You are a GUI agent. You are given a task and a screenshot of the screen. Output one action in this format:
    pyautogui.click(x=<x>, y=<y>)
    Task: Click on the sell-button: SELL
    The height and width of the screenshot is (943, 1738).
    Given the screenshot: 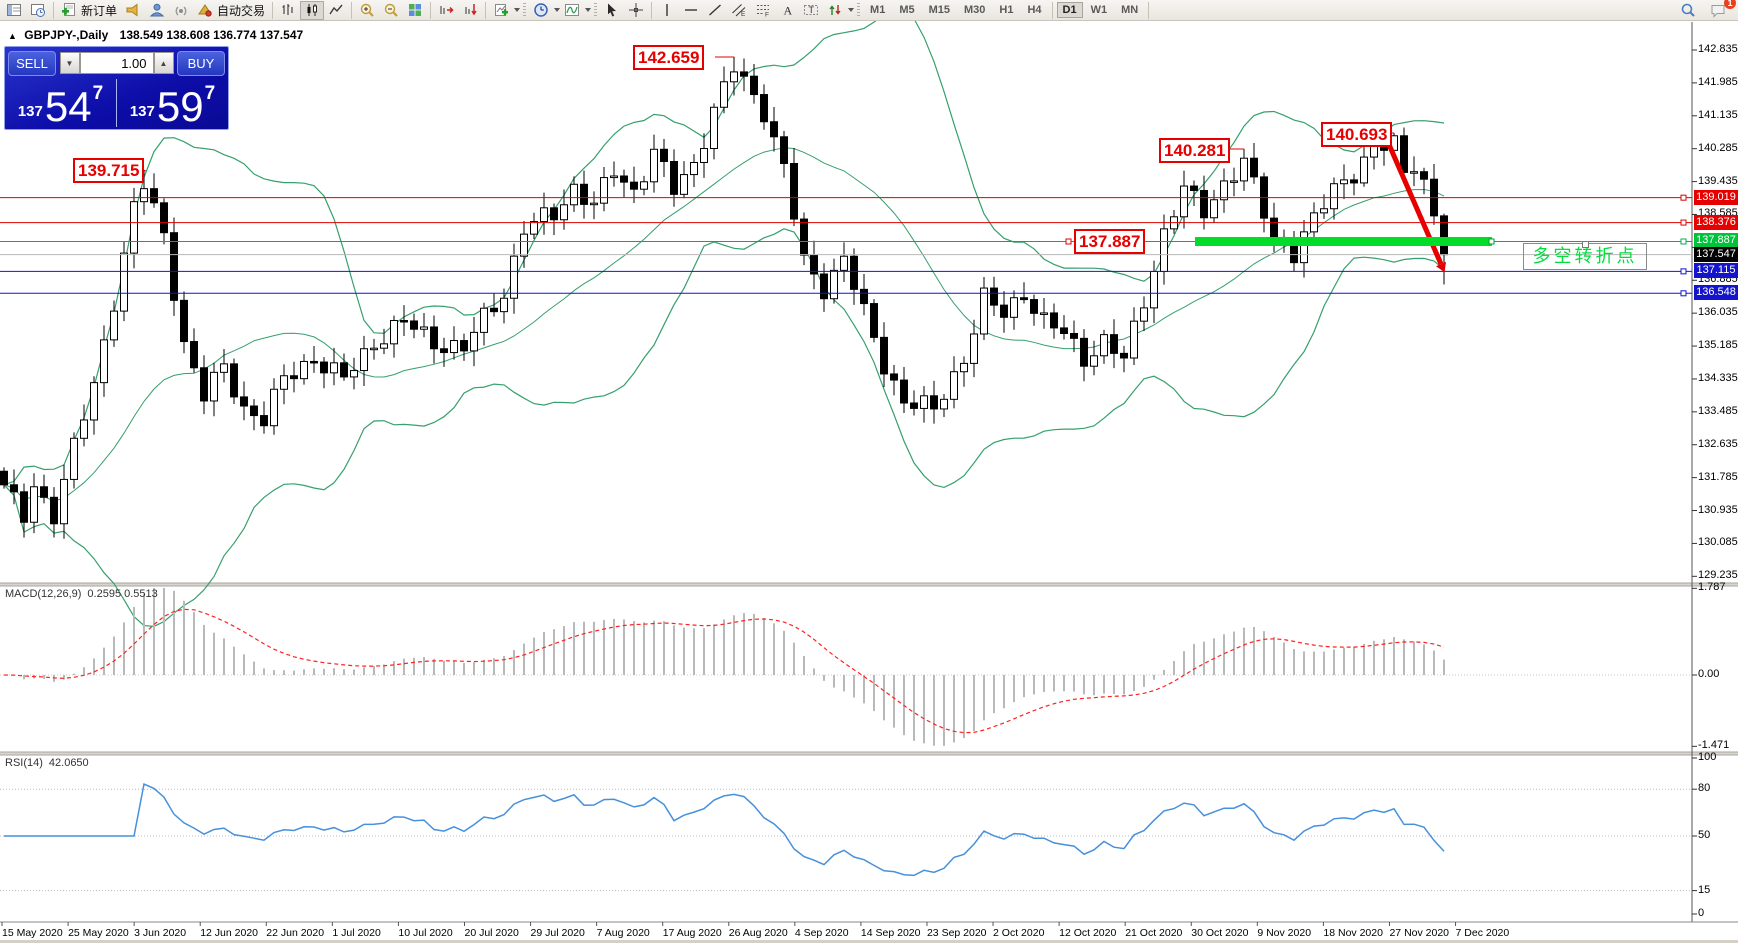 What is the action you would take?
    pyautogui.click(x=32, y=63)
    